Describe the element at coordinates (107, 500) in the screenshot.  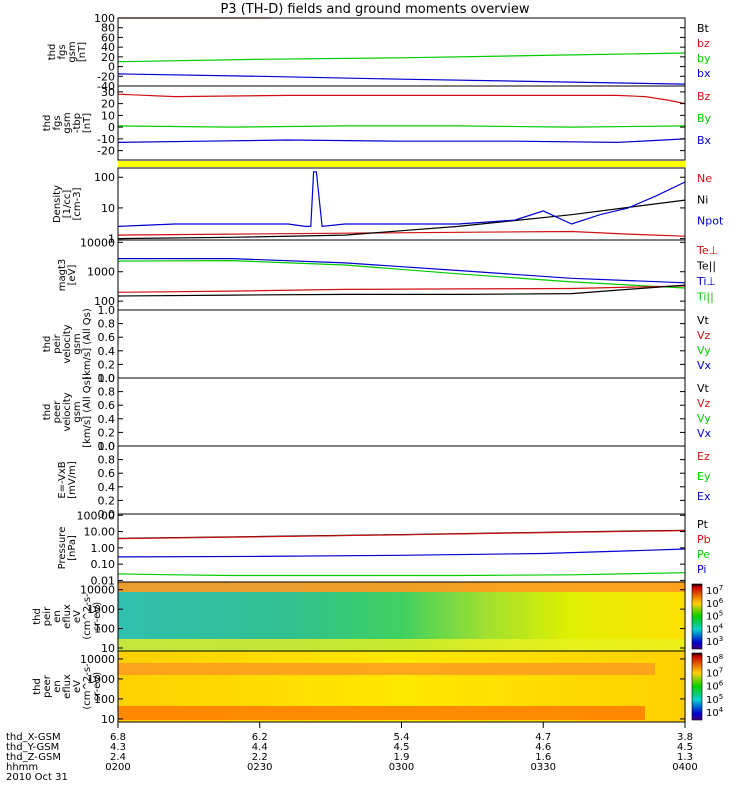
I see `y-tick-label: 0.2` at that location.